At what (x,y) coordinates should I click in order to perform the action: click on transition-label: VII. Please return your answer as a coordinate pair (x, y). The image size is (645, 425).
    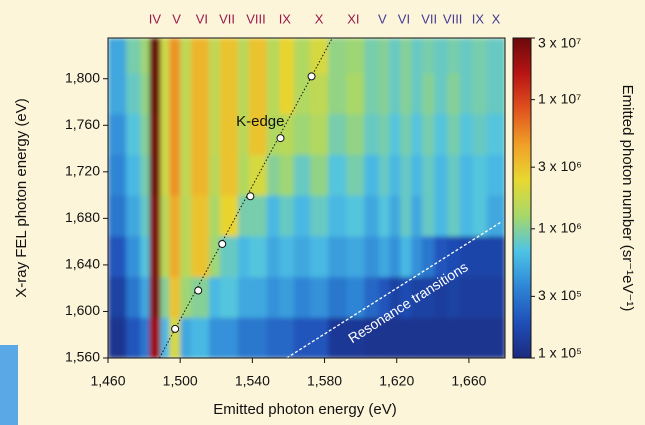
    Looking at the image, I should click on (227, 18).